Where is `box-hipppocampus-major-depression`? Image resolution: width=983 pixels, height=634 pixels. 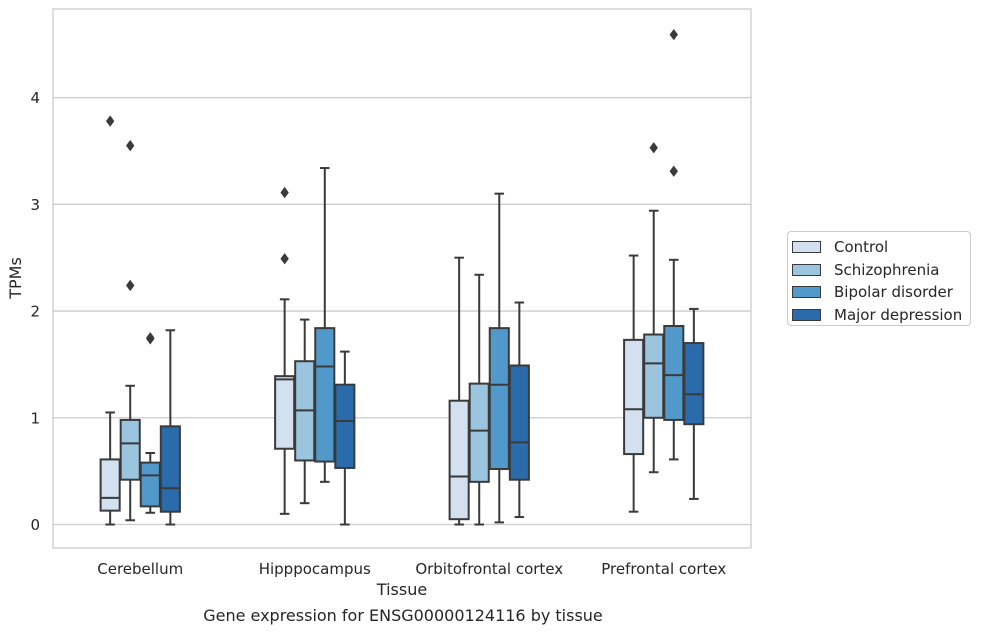 box-hipppocampus-major-depression is located at coordinates (345, 438).